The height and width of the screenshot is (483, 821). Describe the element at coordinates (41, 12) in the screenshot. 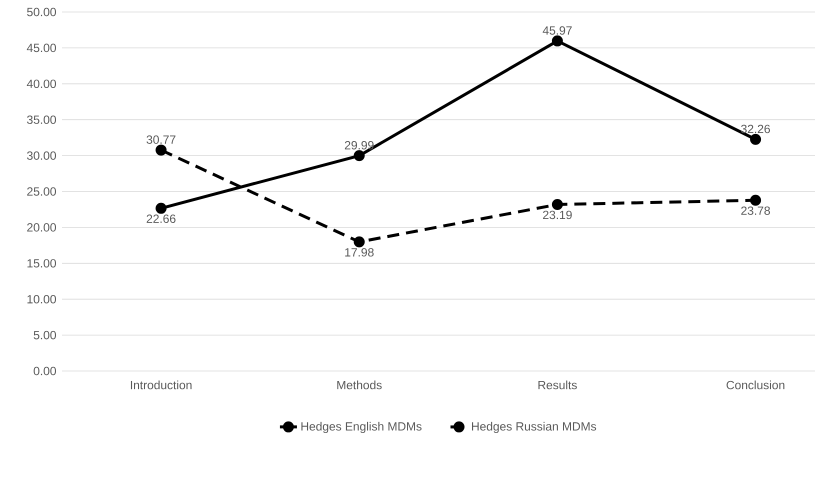

I see `y-tick-label: 50.00` at that location.